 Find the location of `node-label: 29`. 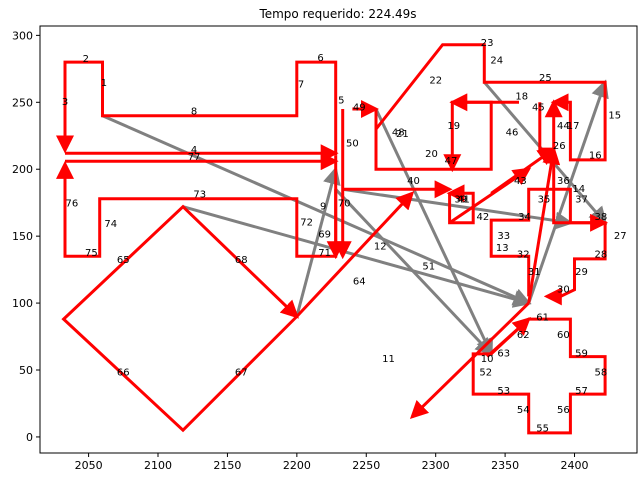

node-label: 29 is located at coordinates (581, 272).